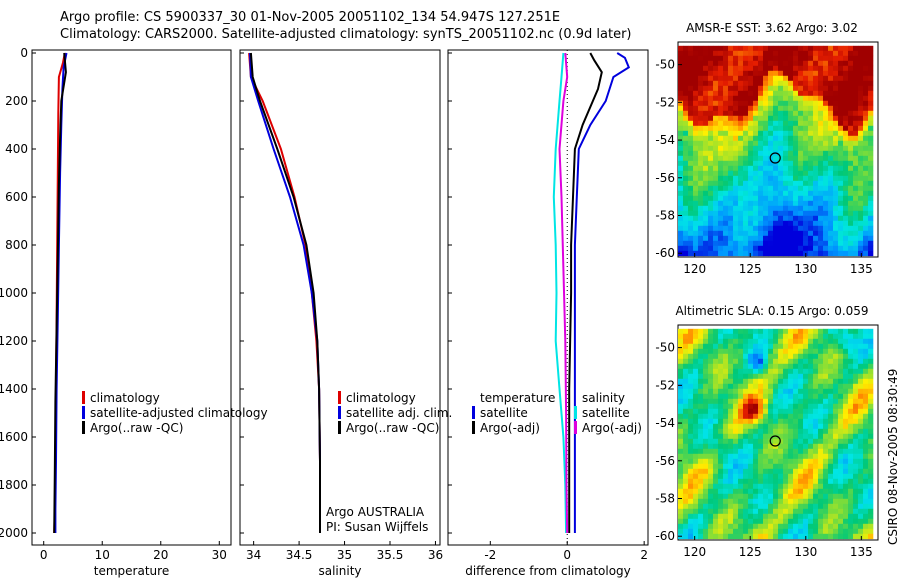 This screenshot has width=900, height=580. I want to click on x-axis-label: salinity, so click(339, 571).